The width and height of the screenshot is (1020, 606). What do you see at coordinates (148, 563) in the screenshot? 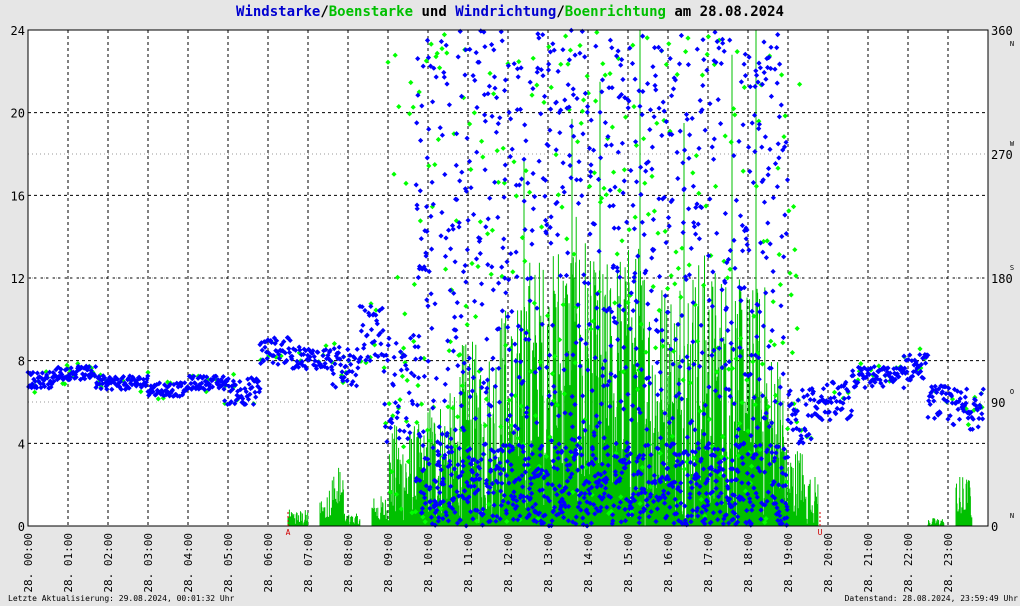
I see `x-tick-label: 28. 03:00` at bounding box center [148, 563].